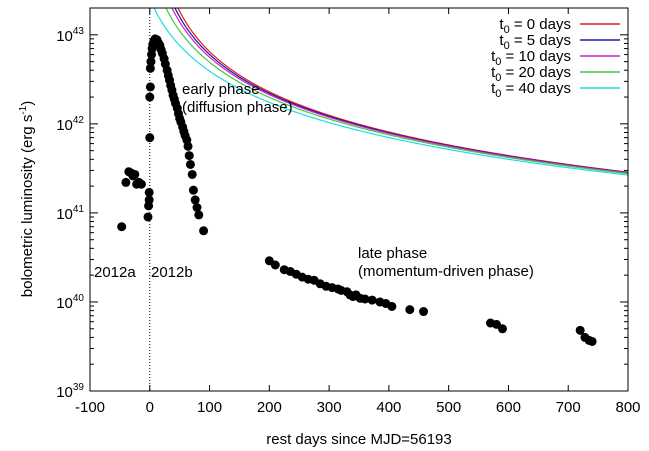 The width and height of the screenshot is (649, 451). What do you see at coordinates (568, 407) in the screenshot?
I see `x-tick-label: 700` at bounding box center [568, 407].